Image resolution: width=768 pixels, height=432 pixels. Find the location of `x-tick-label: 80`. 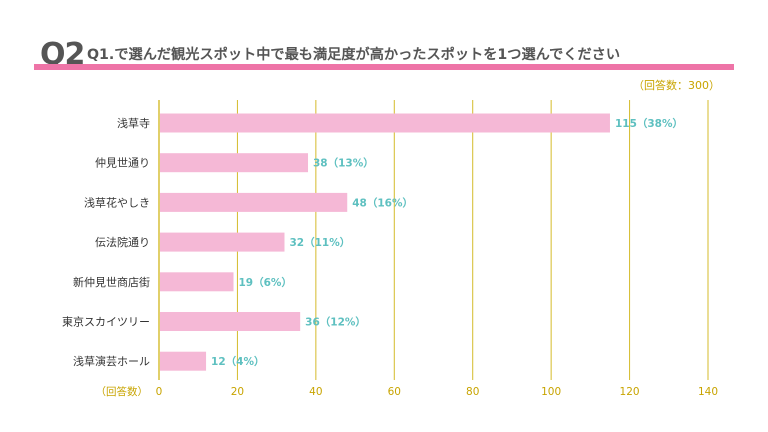

x-tick-label: 80 is located at coordinates (472, 392).